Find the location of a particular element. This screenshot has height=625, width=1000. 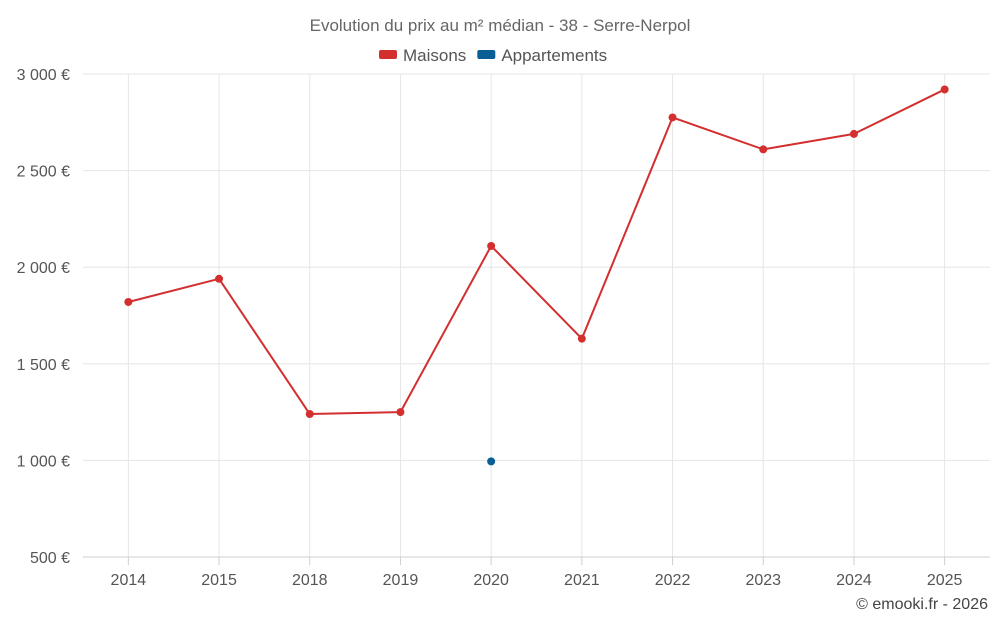

y-axis-ticks: 500 € 1 000 € 1 500 € 2 000 € 2 500 € 3 000 € is located at coordinates (43, 317).